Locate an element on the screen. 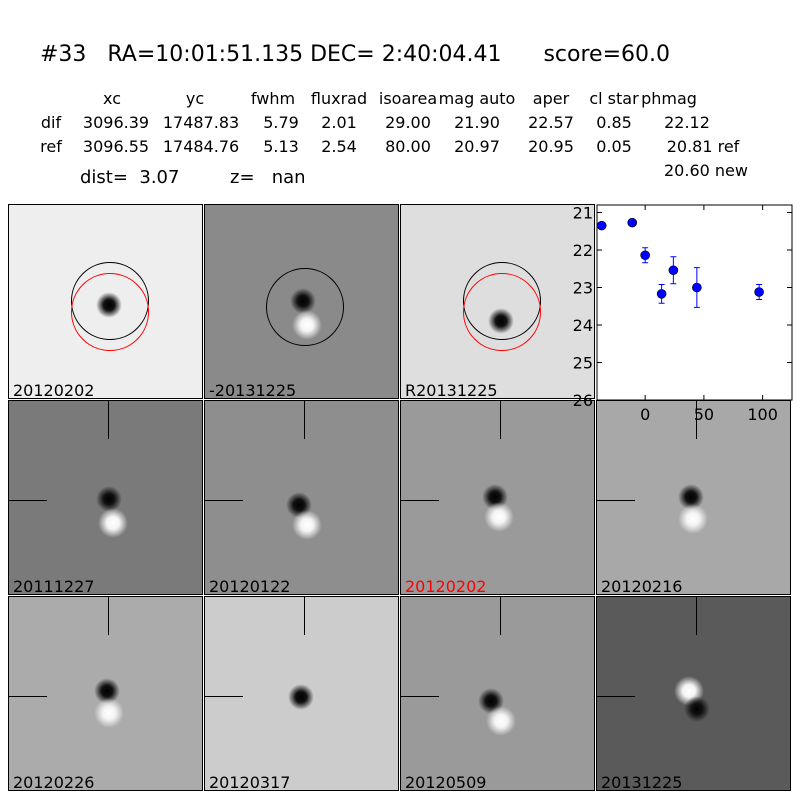  cutout-panel: 20131225 is located at coordinates (693, 693).